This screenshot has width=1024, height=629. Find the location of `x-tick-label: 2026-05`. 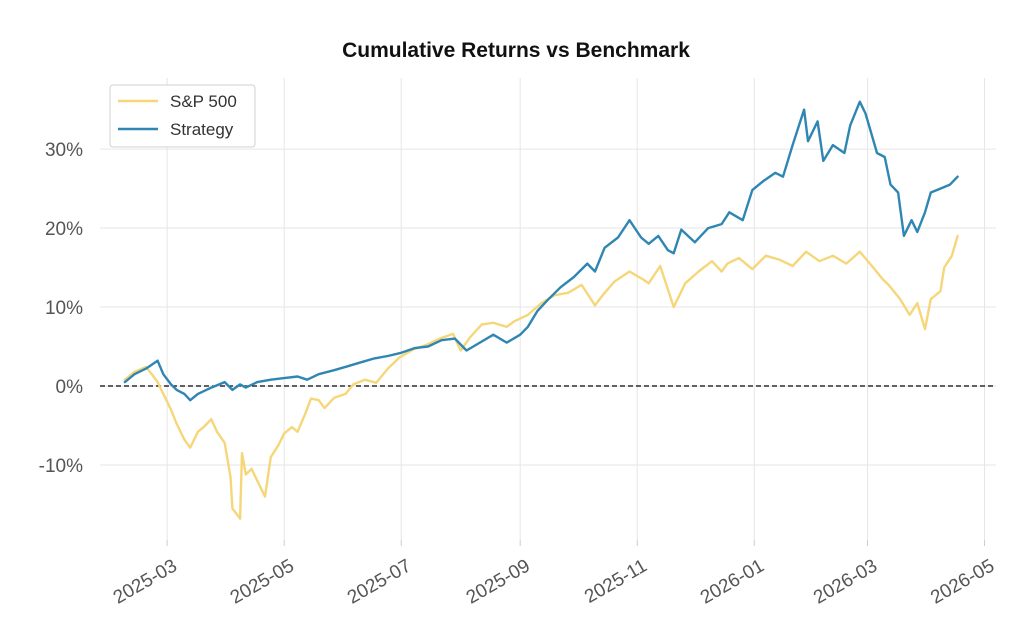

x-tick-label: 2026-05 is located at coordinates (962, 581).